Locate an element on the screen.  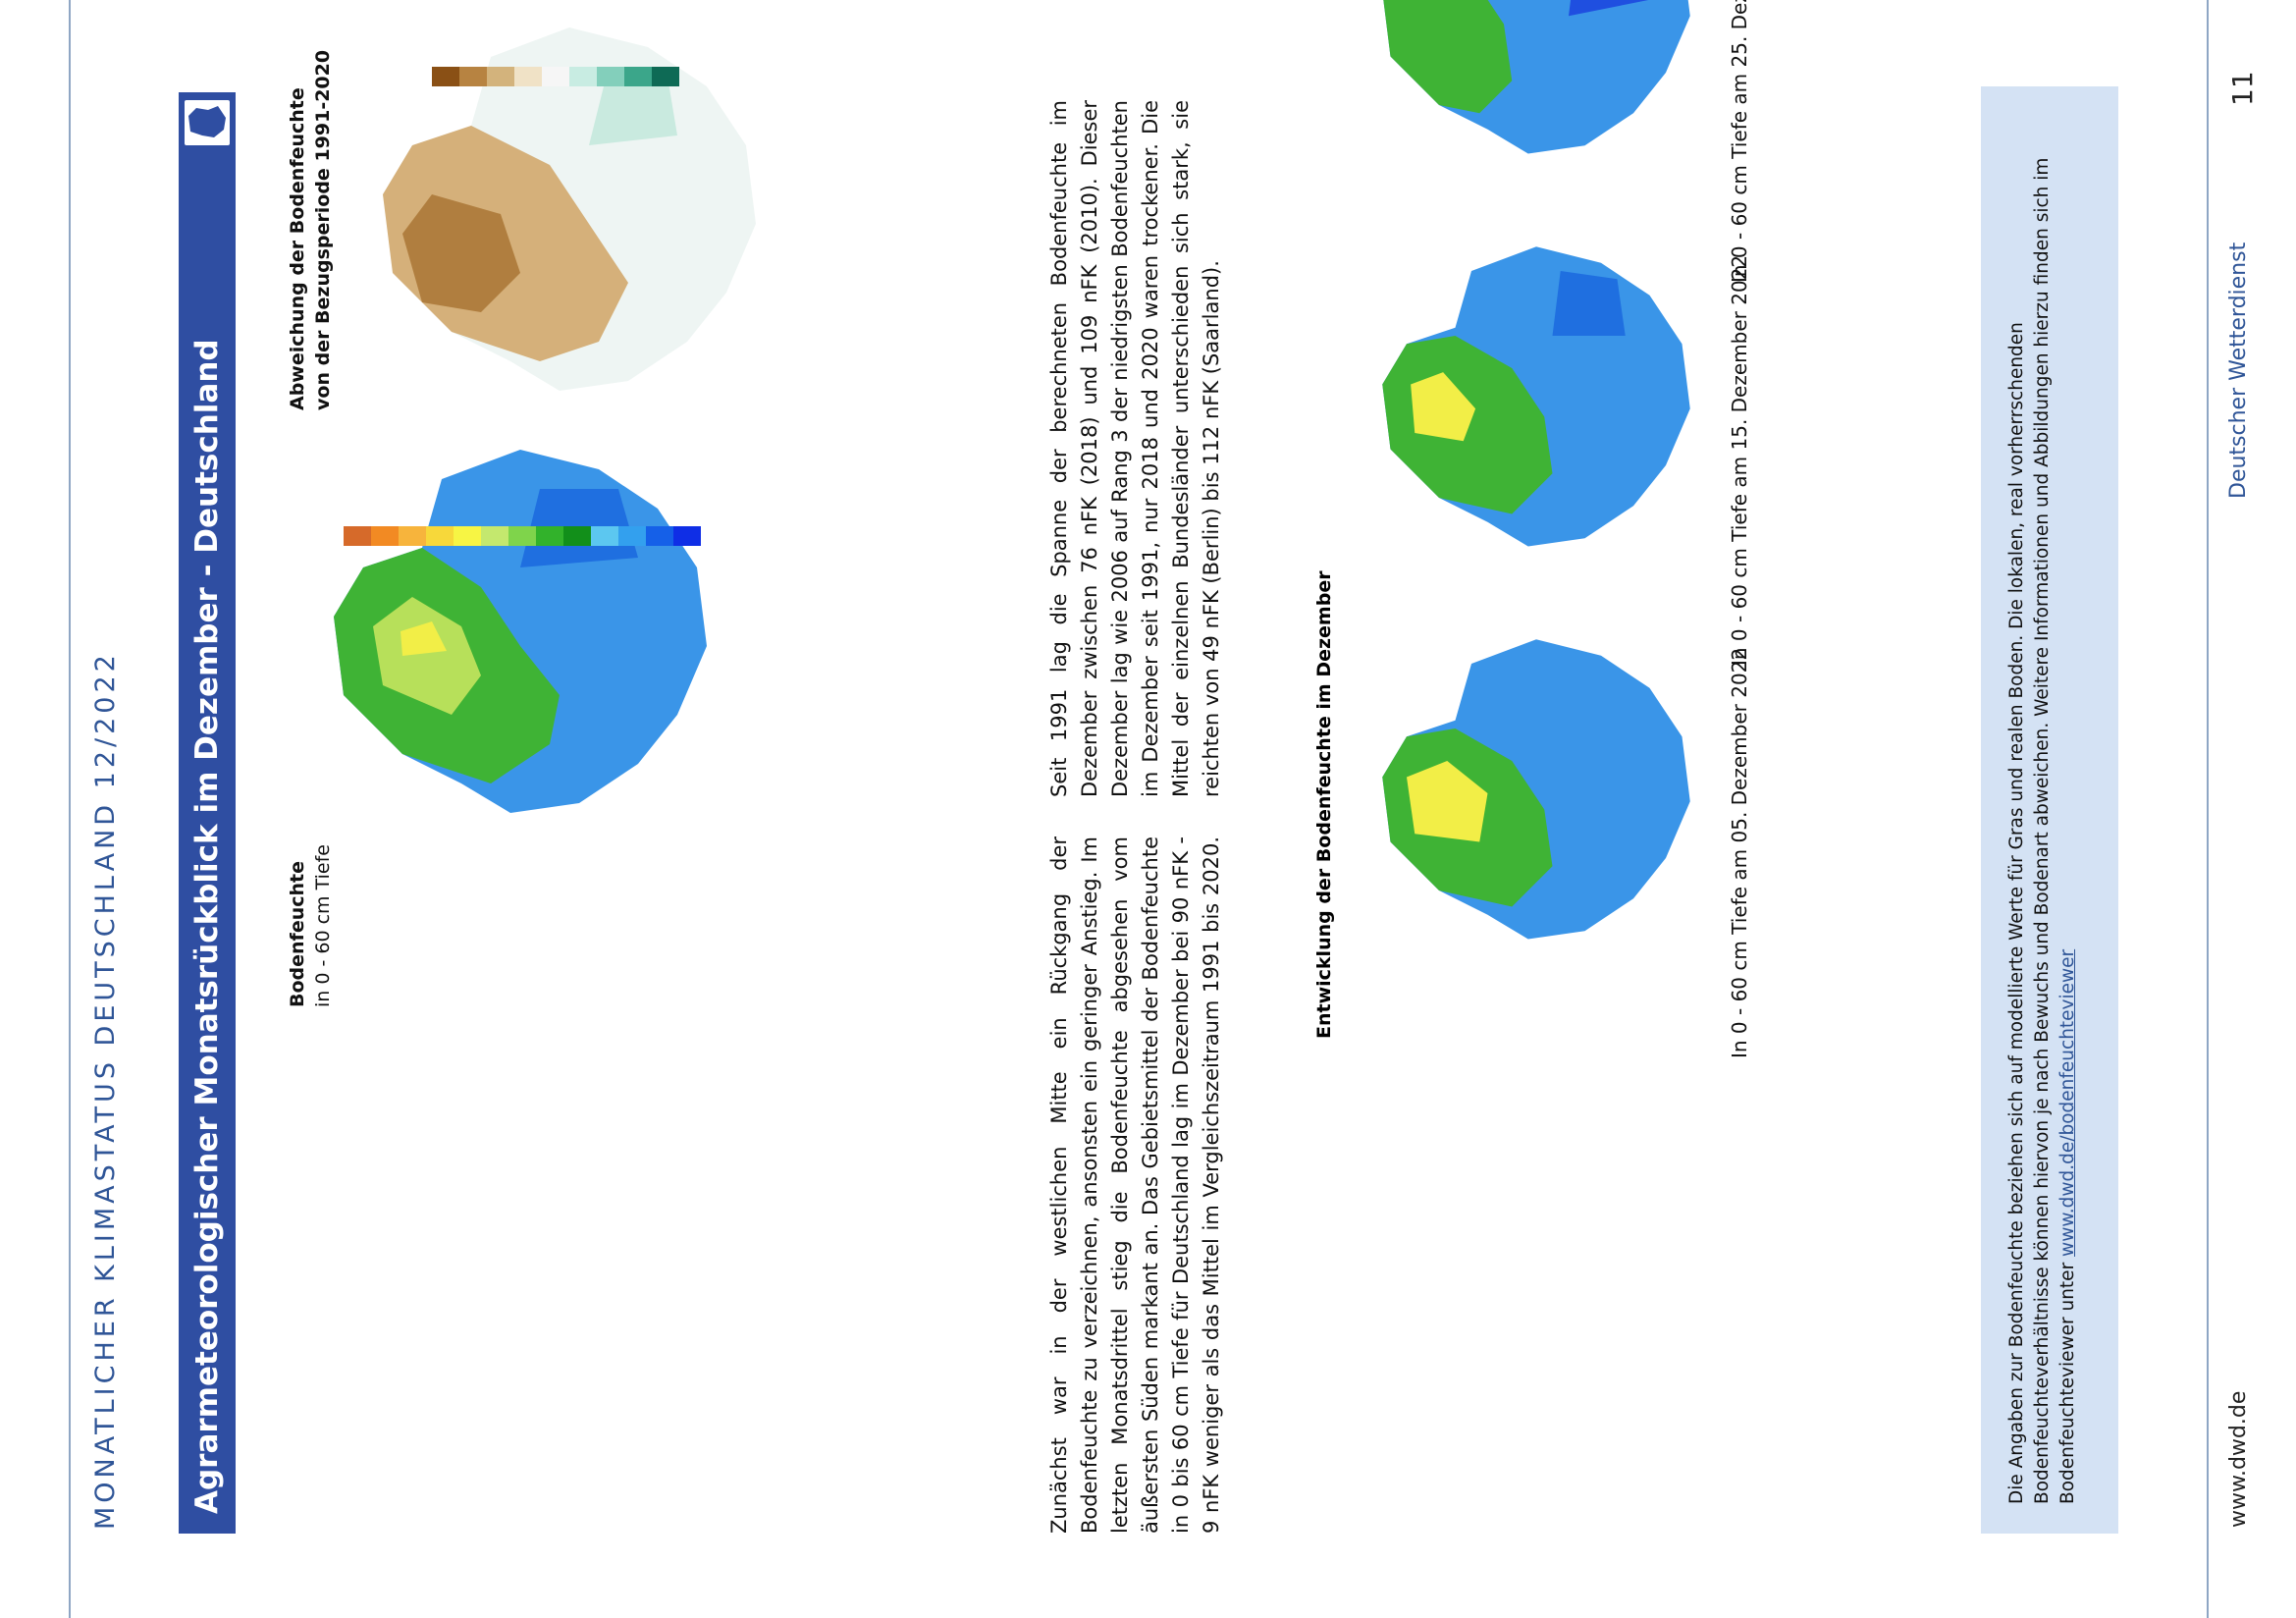
map-soil-moisture-subtitle: in 0 - 60 cm Tiefe is located at coordinates (323, 925).